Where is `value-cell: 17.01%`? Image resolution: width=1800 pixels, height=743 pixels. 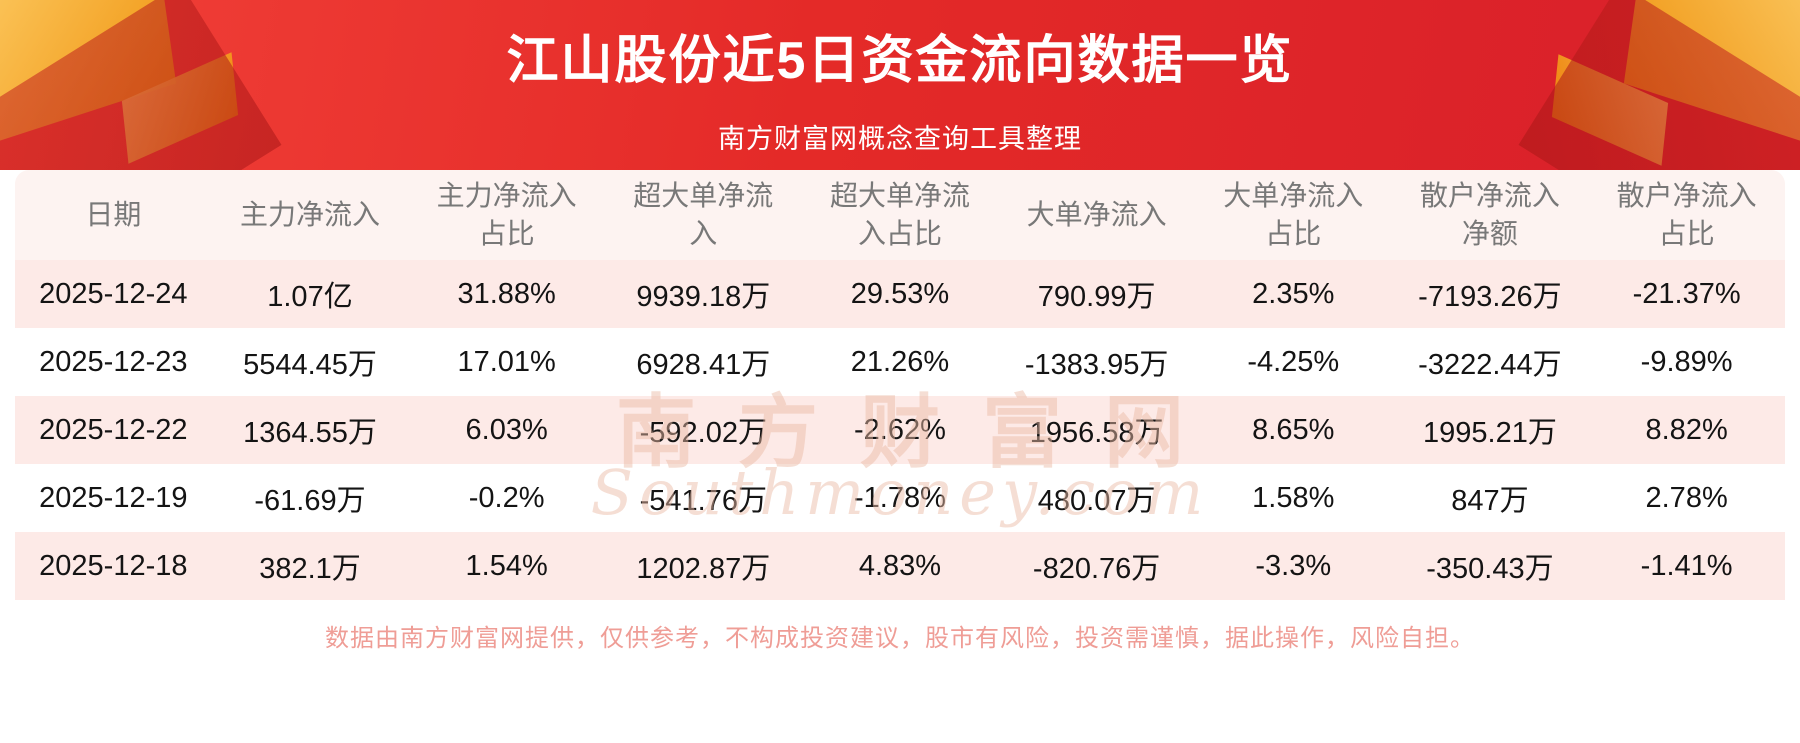 value-cell: 17.01% is located at coordinates (506, 362).